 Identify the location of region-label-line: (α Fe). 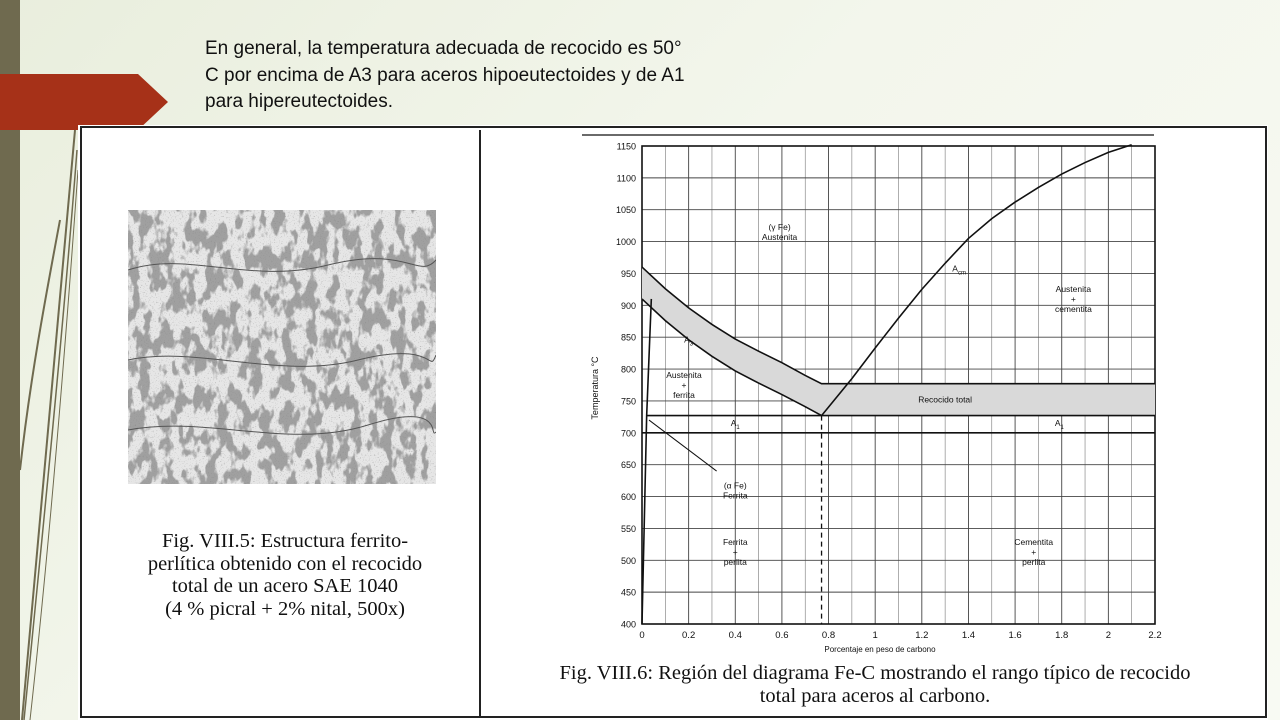
(735, 485).